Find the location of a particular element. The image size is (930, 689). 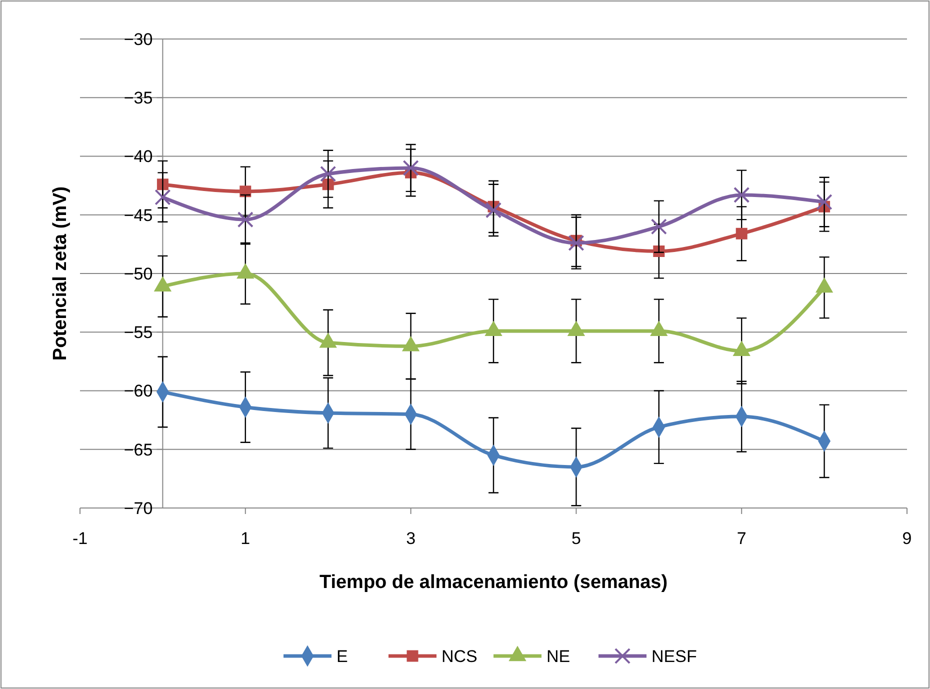

x-tick-label: 1 is located at coordinates (245, 538).